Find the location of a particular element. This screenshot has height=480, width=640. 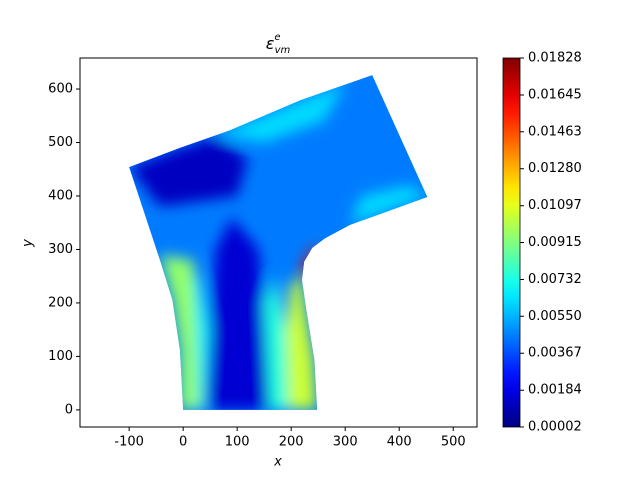

colorbar-tick-label: 0.00732 is located at coordinates (555, 279).